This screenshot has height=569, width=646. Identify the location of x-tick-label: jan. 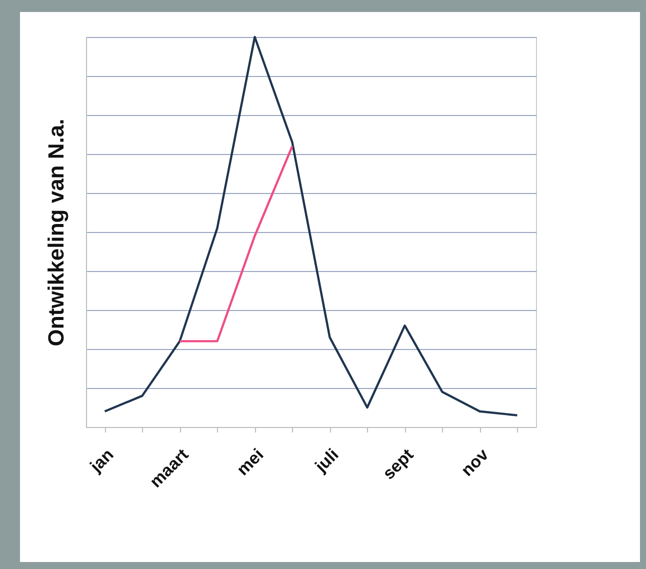
(102, 461).